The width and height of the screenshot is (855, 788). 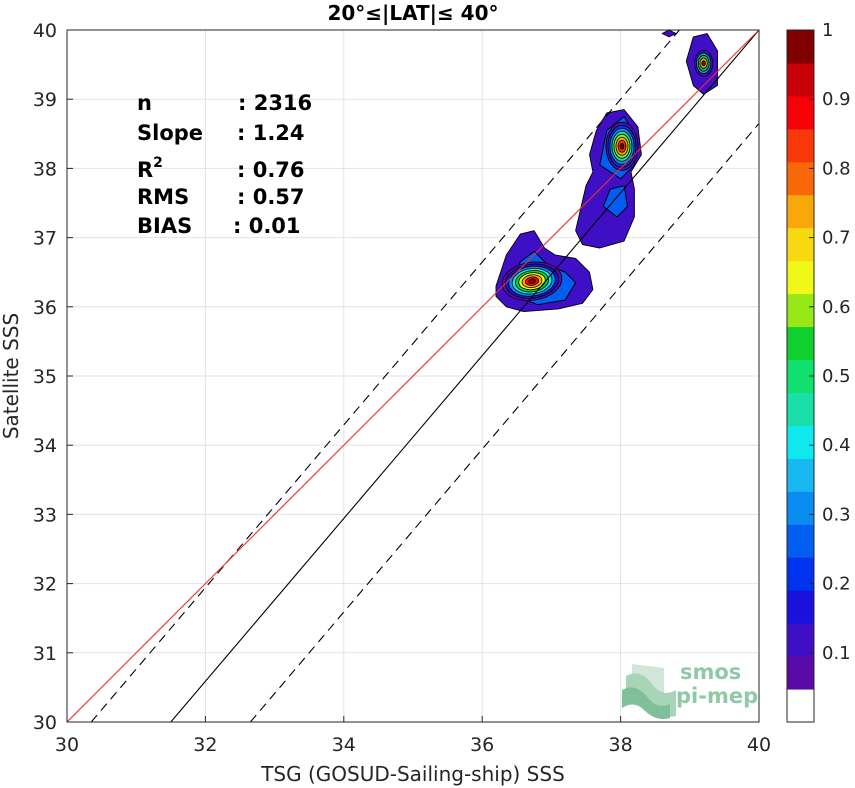 I want to click on y-tick-label: 39, so click(x=45, y=100).